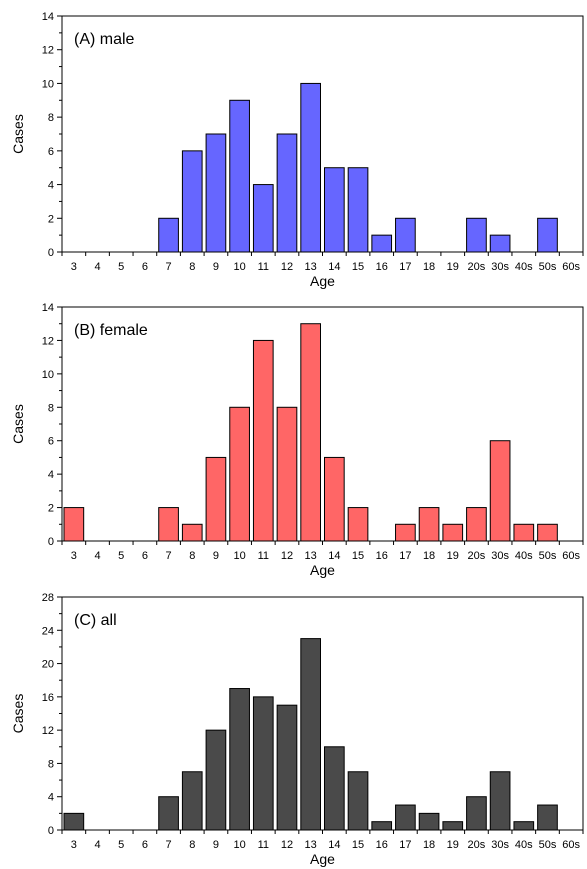  What do you see at coordinates (95, 620) in the screenshot?
I see `panel-label: (C) all` at bounding box center [95, 620].